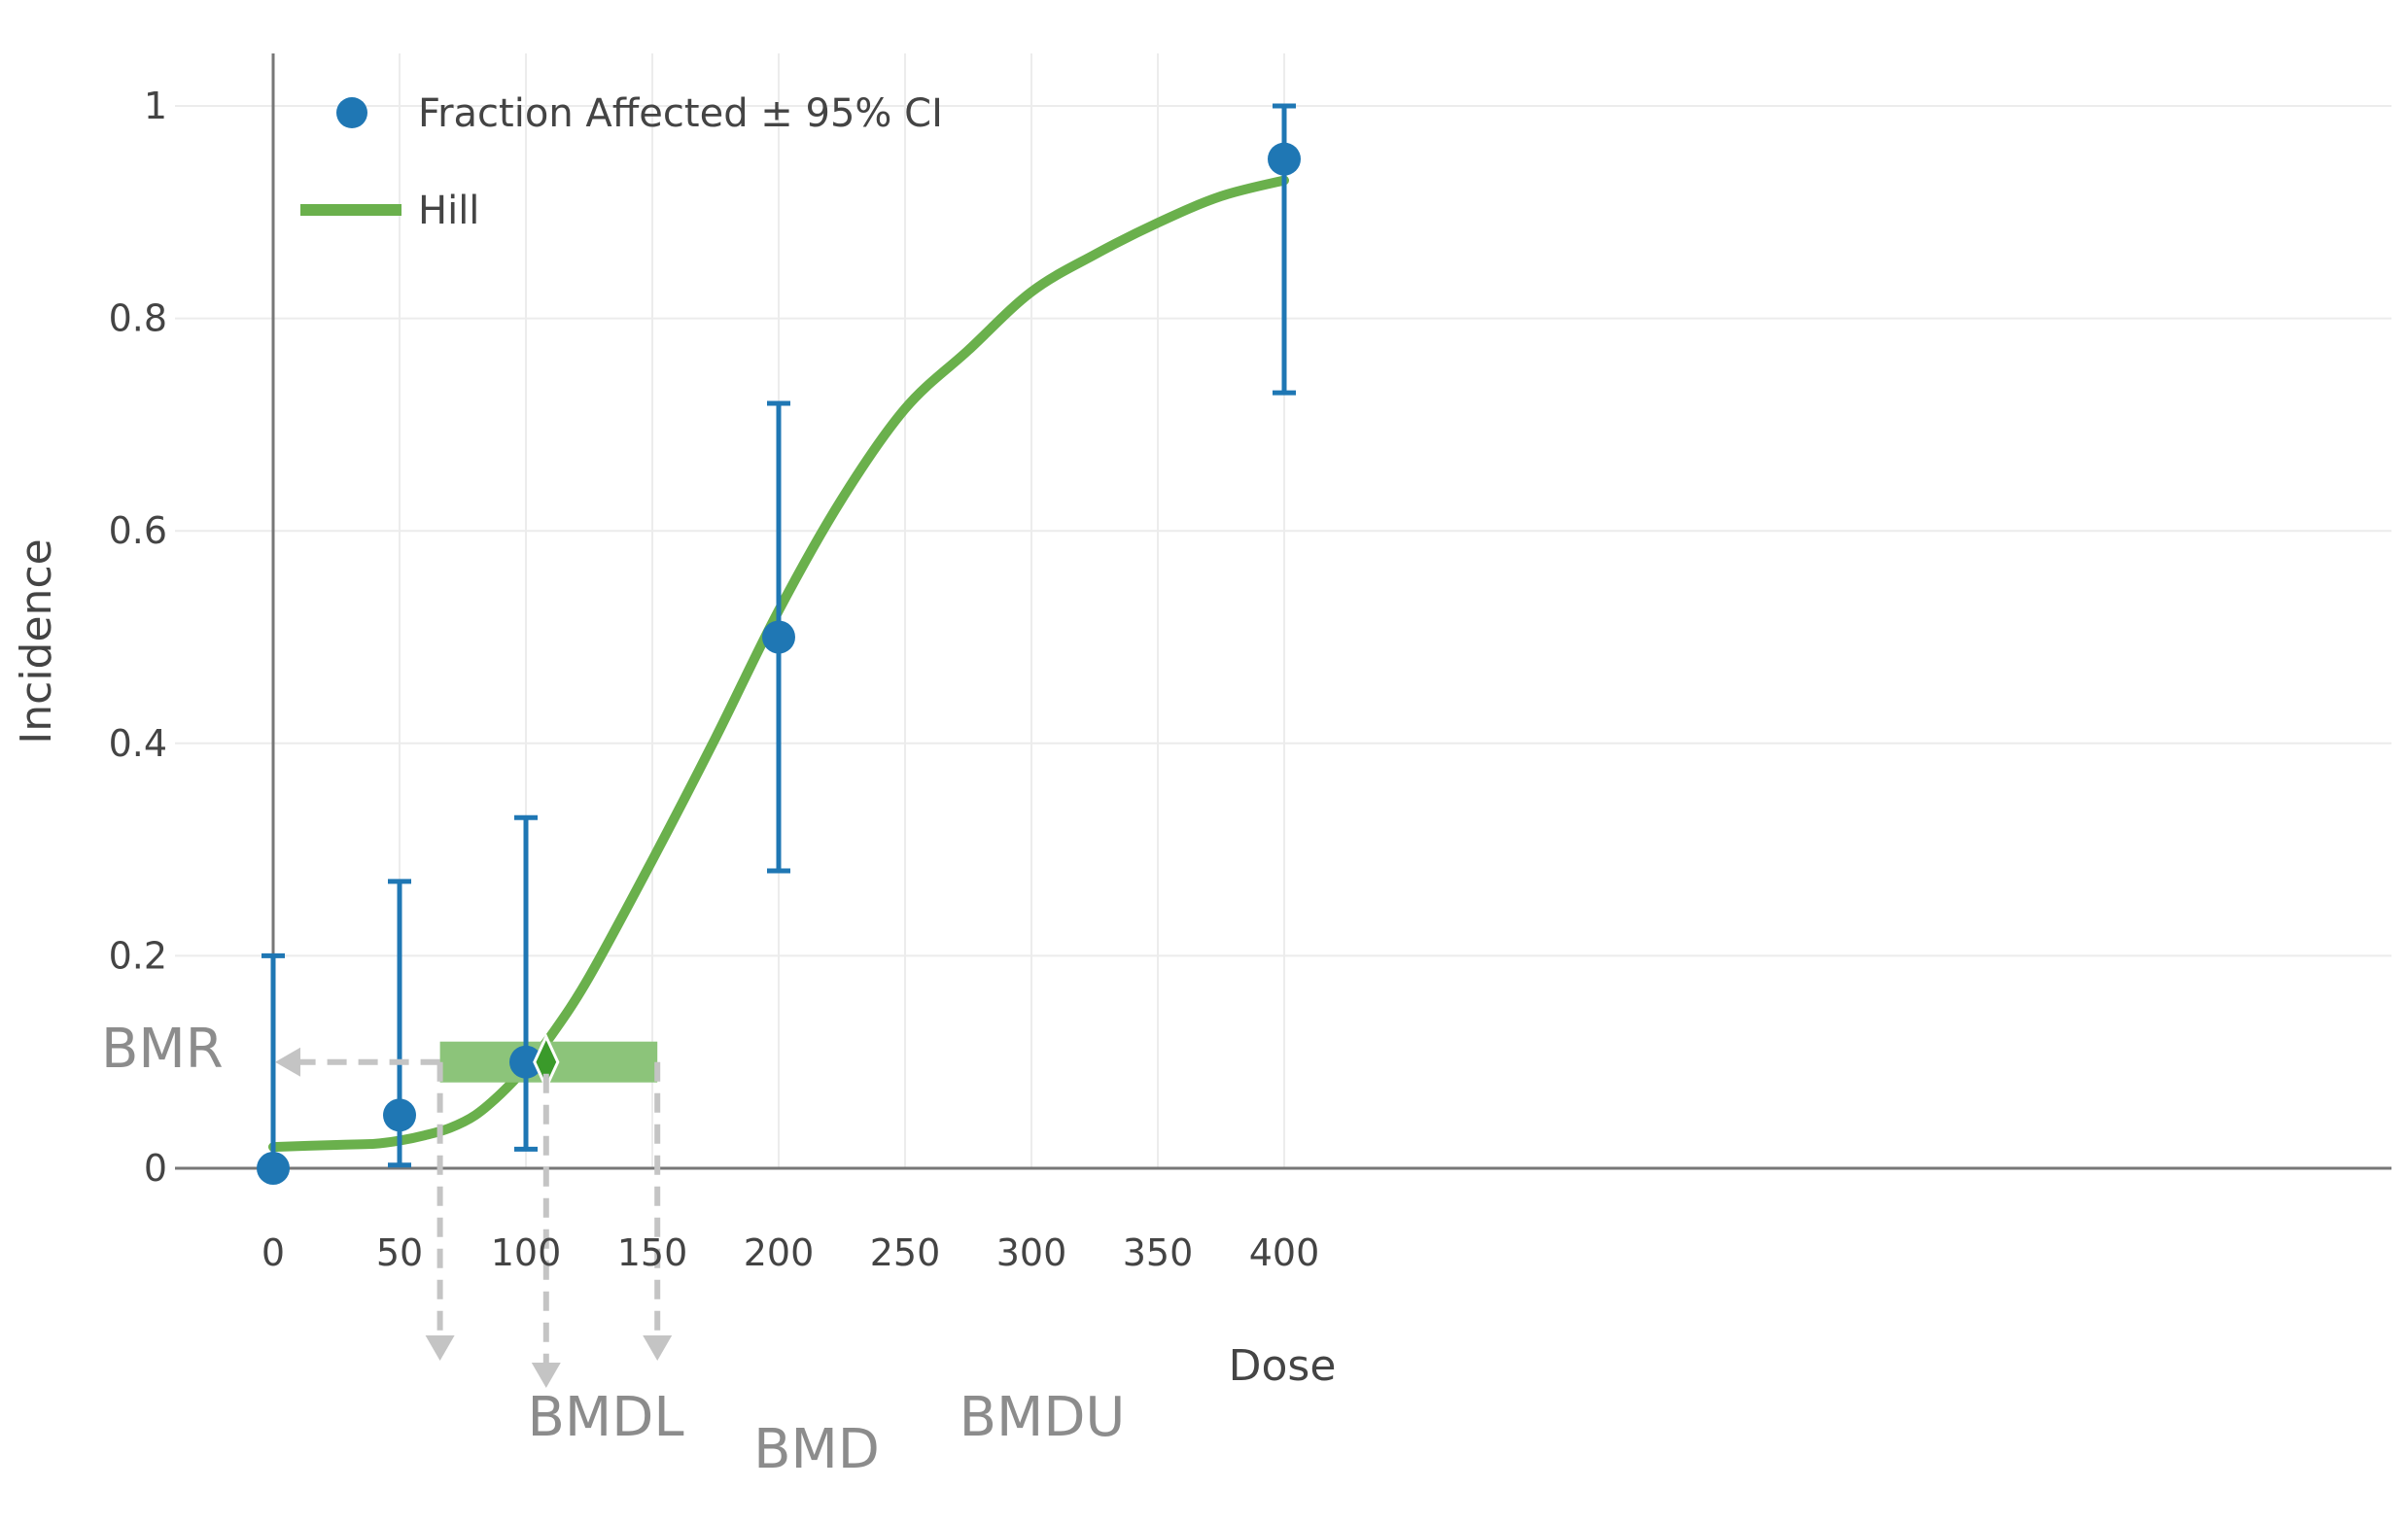 The width and height of the screenshot is (2408, 1523). Describe the element at coordinates (652, 1252) in the screenshot. I see `x-tick-label: 150` at that location.